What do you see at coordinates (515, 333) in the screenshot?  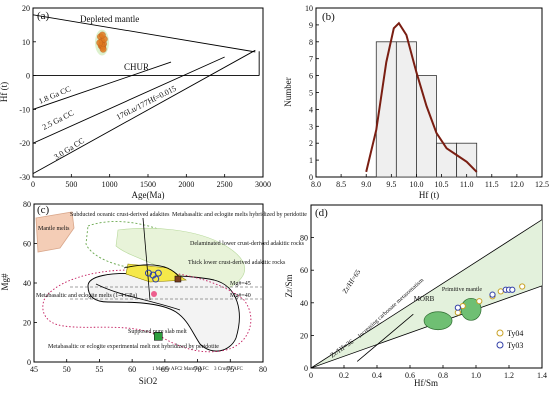 I see `legend-label-Ty04: Ty04` at bounding box center [515, 333].